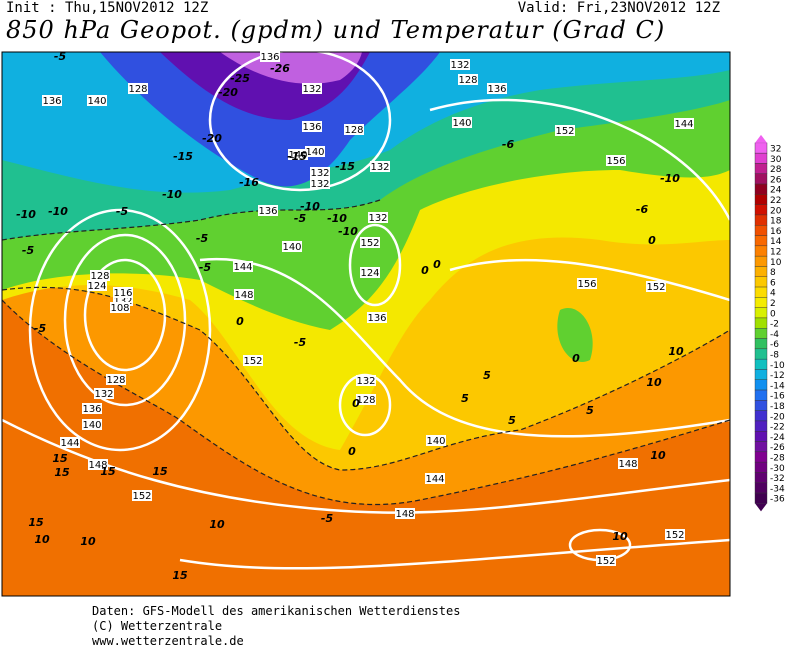 This screenshot has width=790, height=648. What do you see at coordinates (776, 170) in the screenshot?
I see `colorbar-label: 28` at bounding box center [776, 170].